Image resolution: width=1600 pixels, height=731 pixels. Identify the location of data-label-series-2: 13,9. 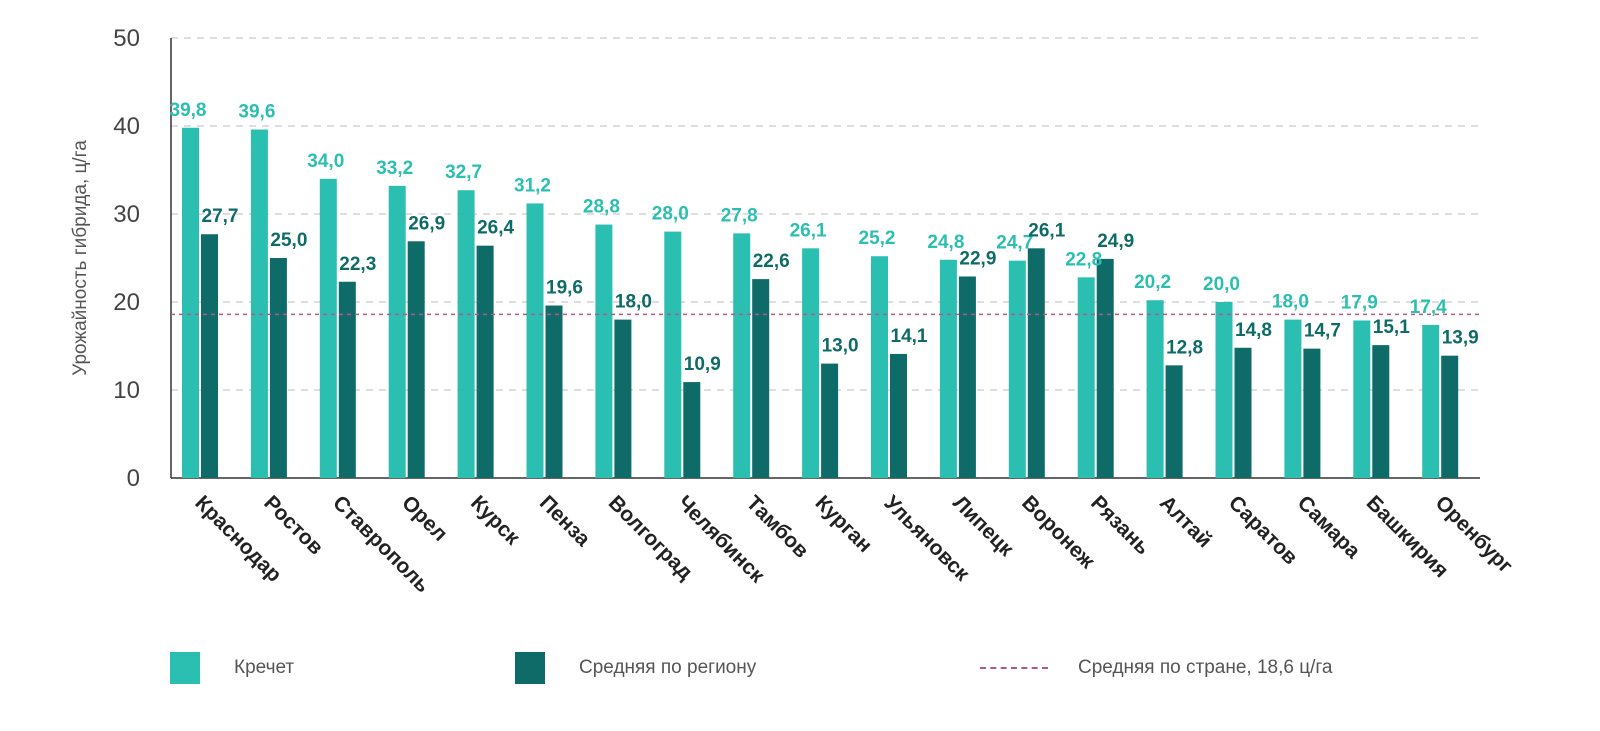
(1460, 338).